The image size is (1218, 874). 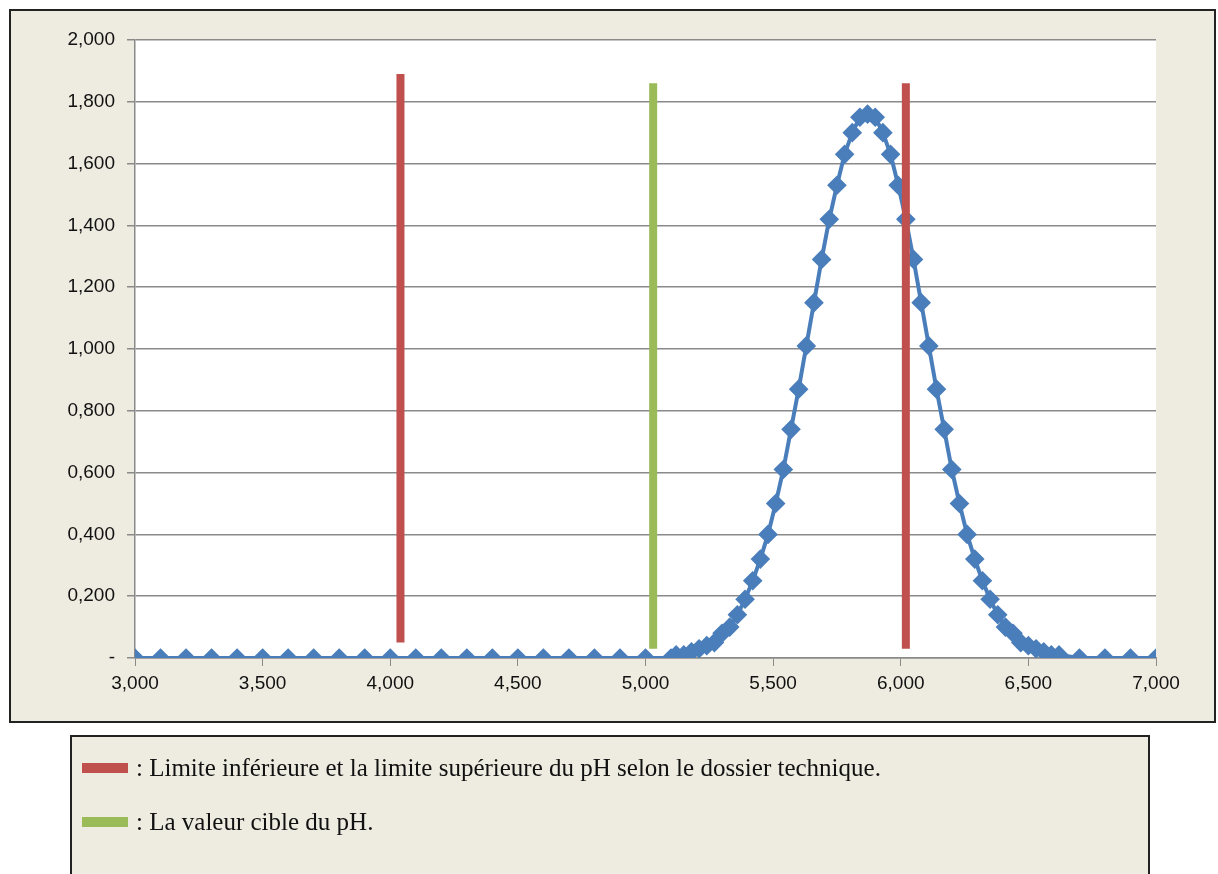 What do you see at coordinates (900, 682) in the screenshot?
I see `x-tick-label: 6,000` at bounding box center [900, 682].